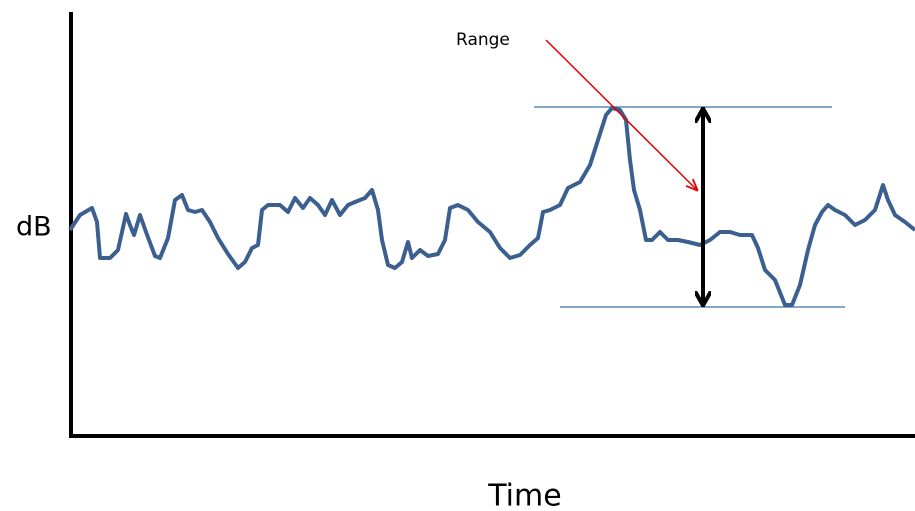 The width and height of the screenshot is (915, 511). What do you see at coordinates (34, 227) in the screenshot?
I see `y-axis-label: dB` at bounding box center [34, 227].